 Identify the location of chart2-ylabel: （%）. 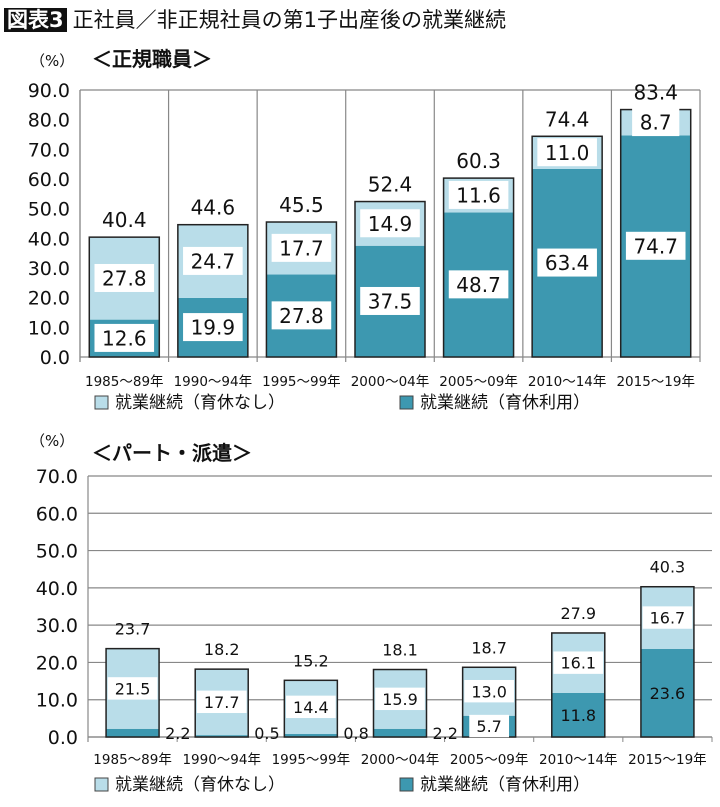
(52, 441).